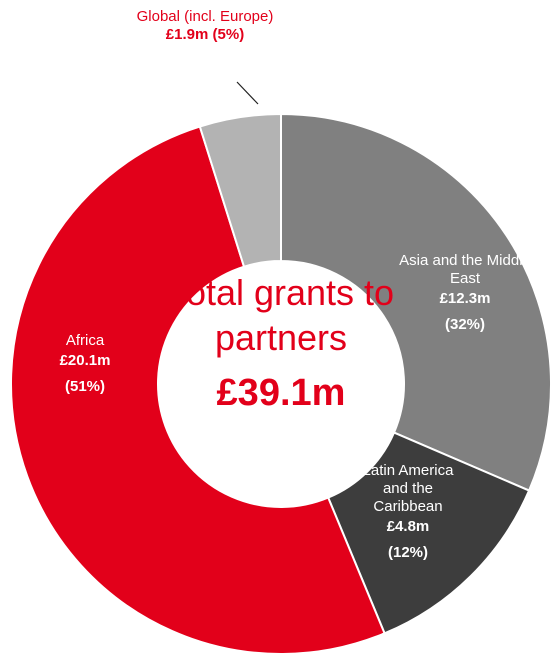 The image size is (552, 655). Describe the element at coordinates (228, 34) in the screenshot. I see `share-label: (5%)` at that location.